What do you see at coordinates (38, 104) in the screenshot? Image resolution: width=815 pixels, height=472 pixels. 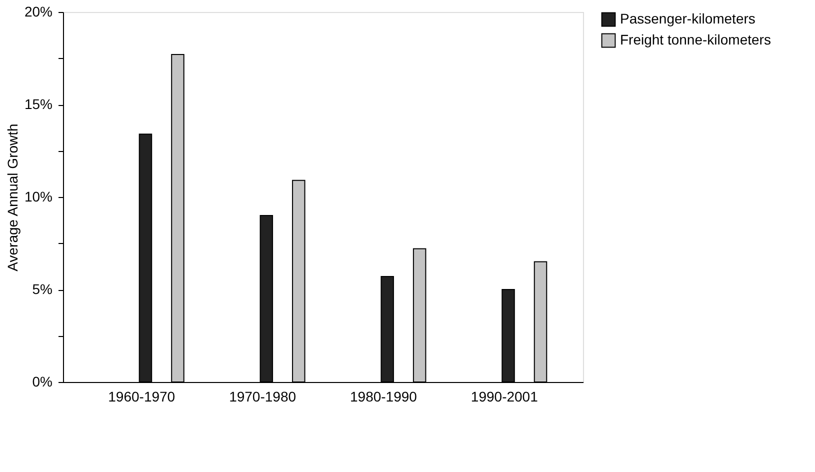 I see `y-tick-label: 15%` at bounding box center [38, 104].